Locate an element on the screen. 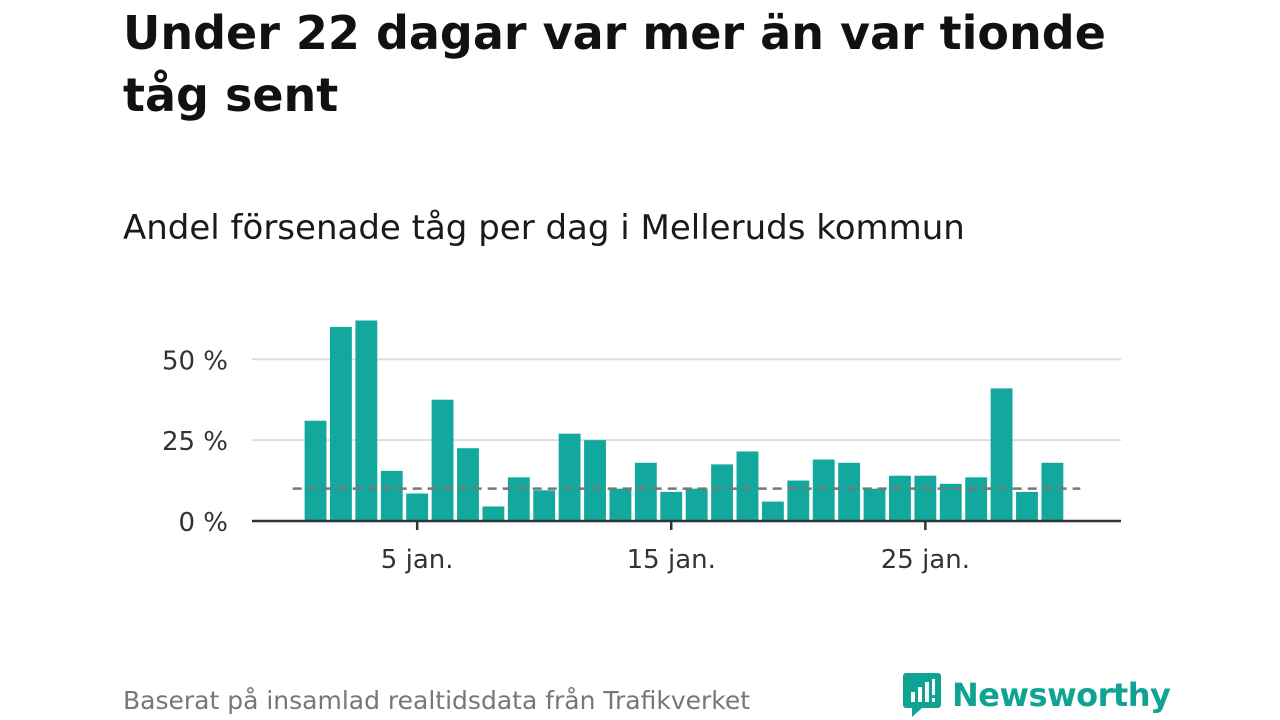 The height and width of the screenshot is (720, 1280). brand-logo: Newsworthy is located at coordinates (1036, 695).